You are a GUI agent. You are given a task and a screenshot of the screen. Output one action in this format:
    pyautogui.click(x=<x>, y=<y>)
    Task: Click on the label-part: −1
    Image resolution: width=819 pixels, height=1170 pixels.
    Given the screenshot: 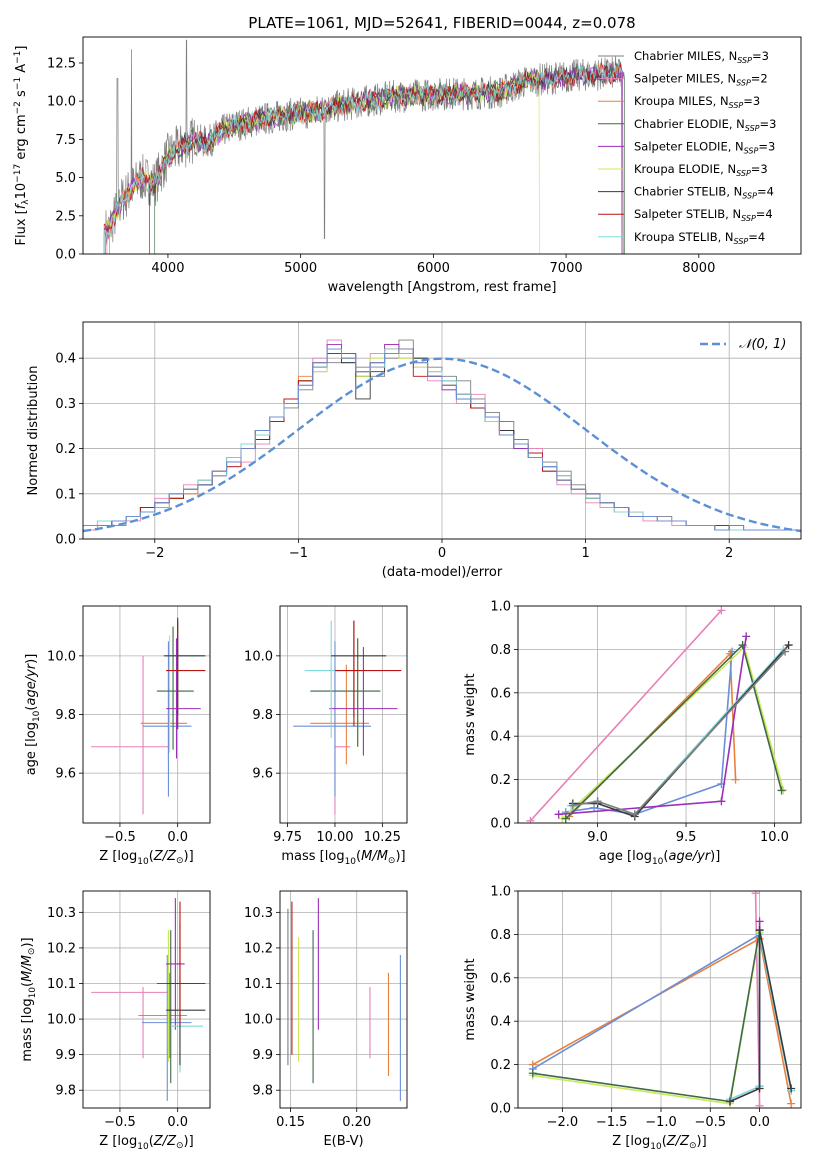 What is the action you would take?
    pyautogui.click(x=18, y=83)
    